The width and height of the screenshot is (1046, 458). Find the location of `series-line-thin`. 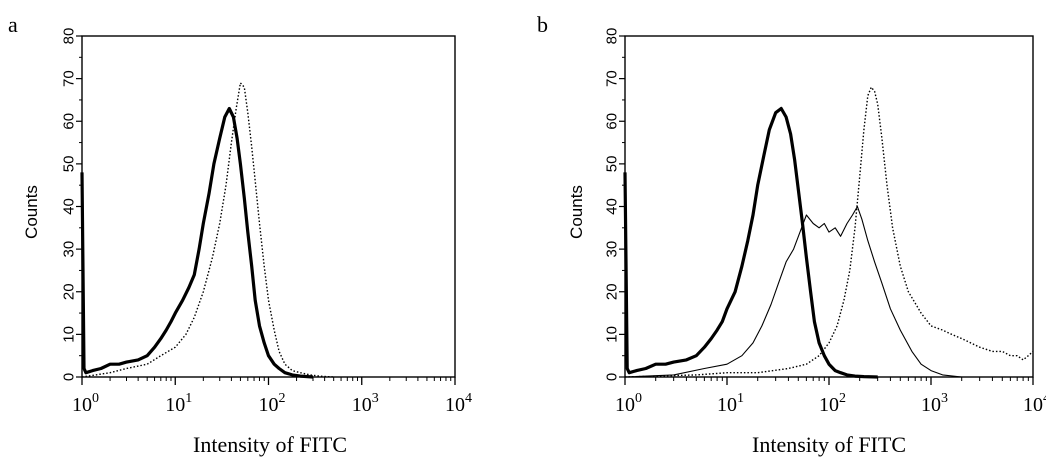

series-line-thin is located at coordinates (793, 291).